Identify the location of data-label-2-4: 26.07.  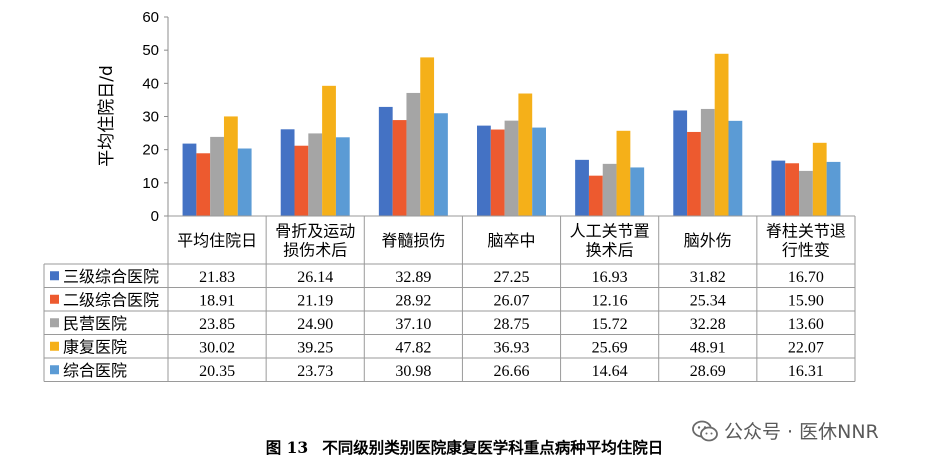
(512, 300).